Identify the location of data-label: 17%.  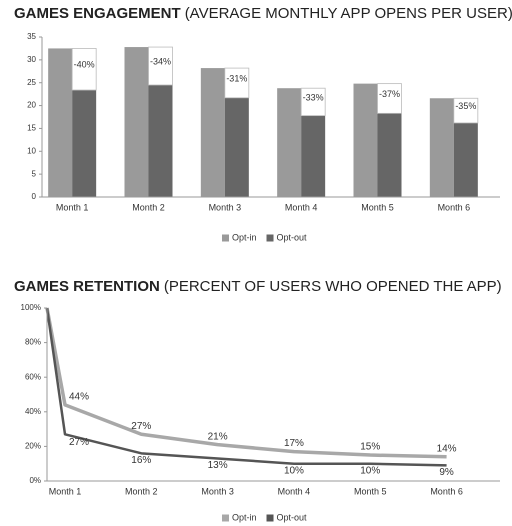
(294, 443).